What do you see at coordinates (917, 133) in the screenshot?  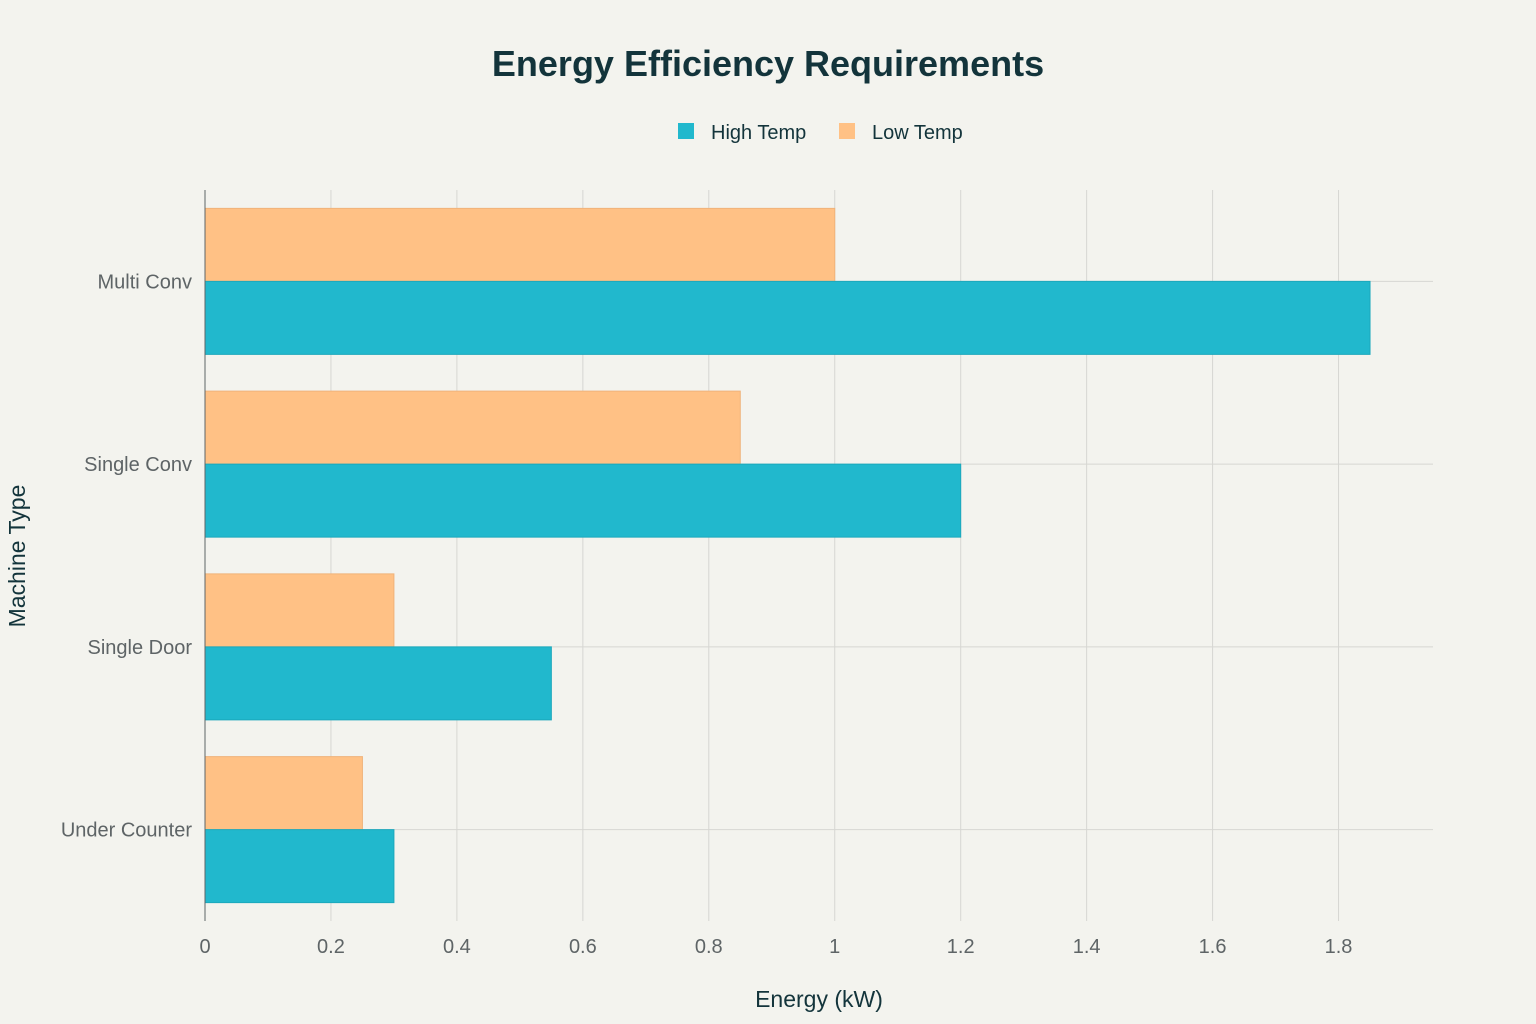 I see `legend-label-low-temp: Low Temp` at bounding box center [917, 133].